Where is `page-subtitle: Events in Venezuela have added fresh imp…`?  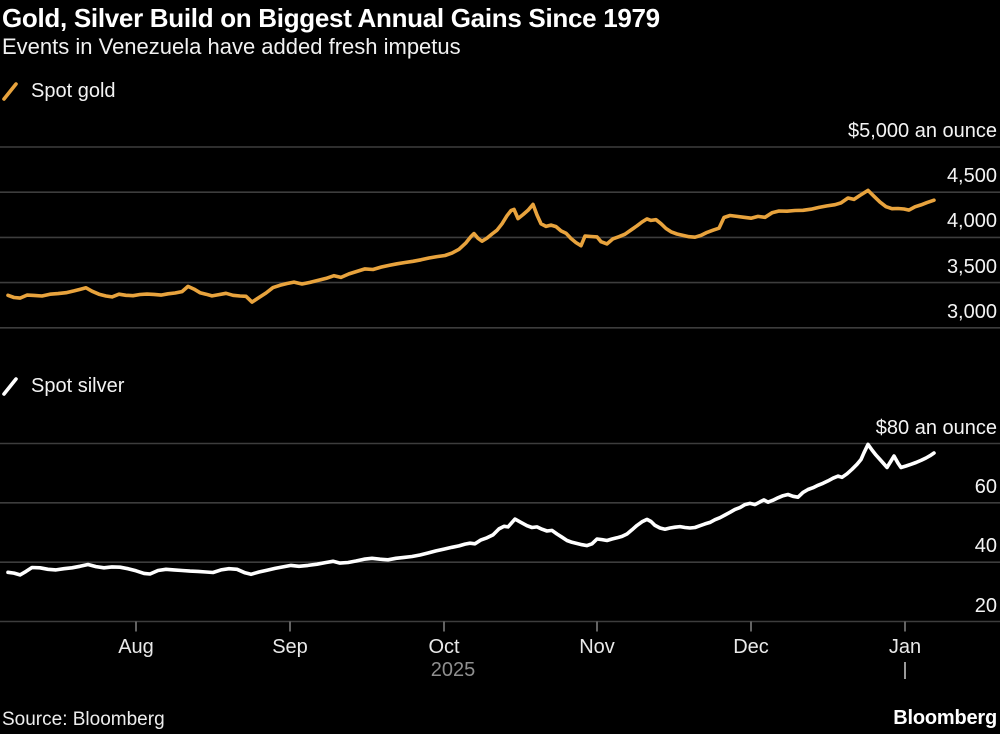 page-subtitle: Events in Venezuela have added fresh imp… is located at coordinates (231, 46).